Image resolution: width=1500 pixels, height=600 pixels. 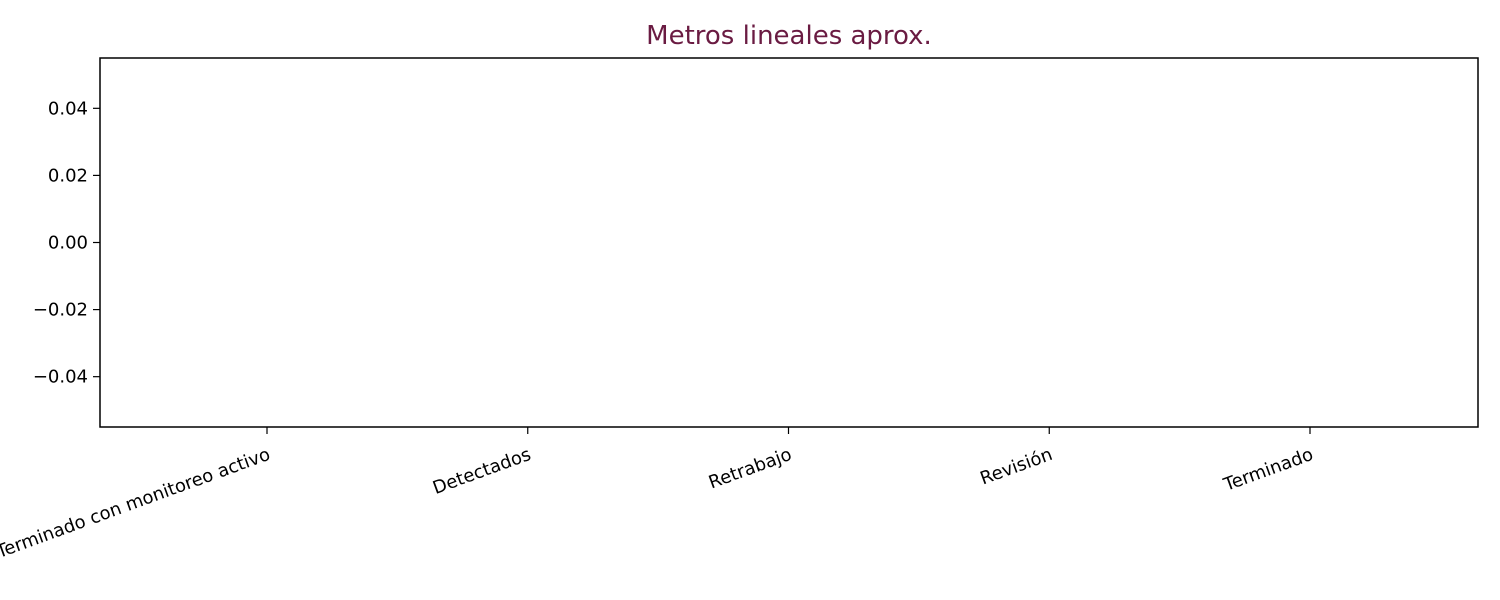 What do you see at coordinates (789, 36) in the screenshot?
I see `chart-title: Metros lineales aprox.` at bounding box center [789, 36].